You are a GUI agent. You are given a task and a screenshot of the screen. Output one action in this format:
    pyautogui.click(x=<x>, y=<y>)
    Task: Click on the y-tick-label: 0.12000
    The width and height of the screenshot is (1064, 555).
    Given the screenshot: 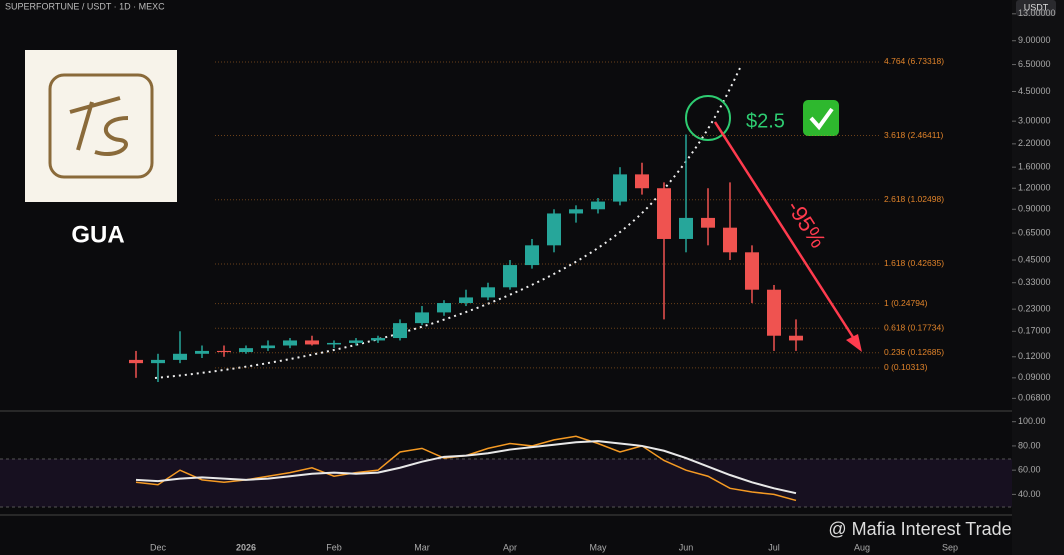 What is the action you would take?
    pyautogui.click(x=1034, y=356)
    